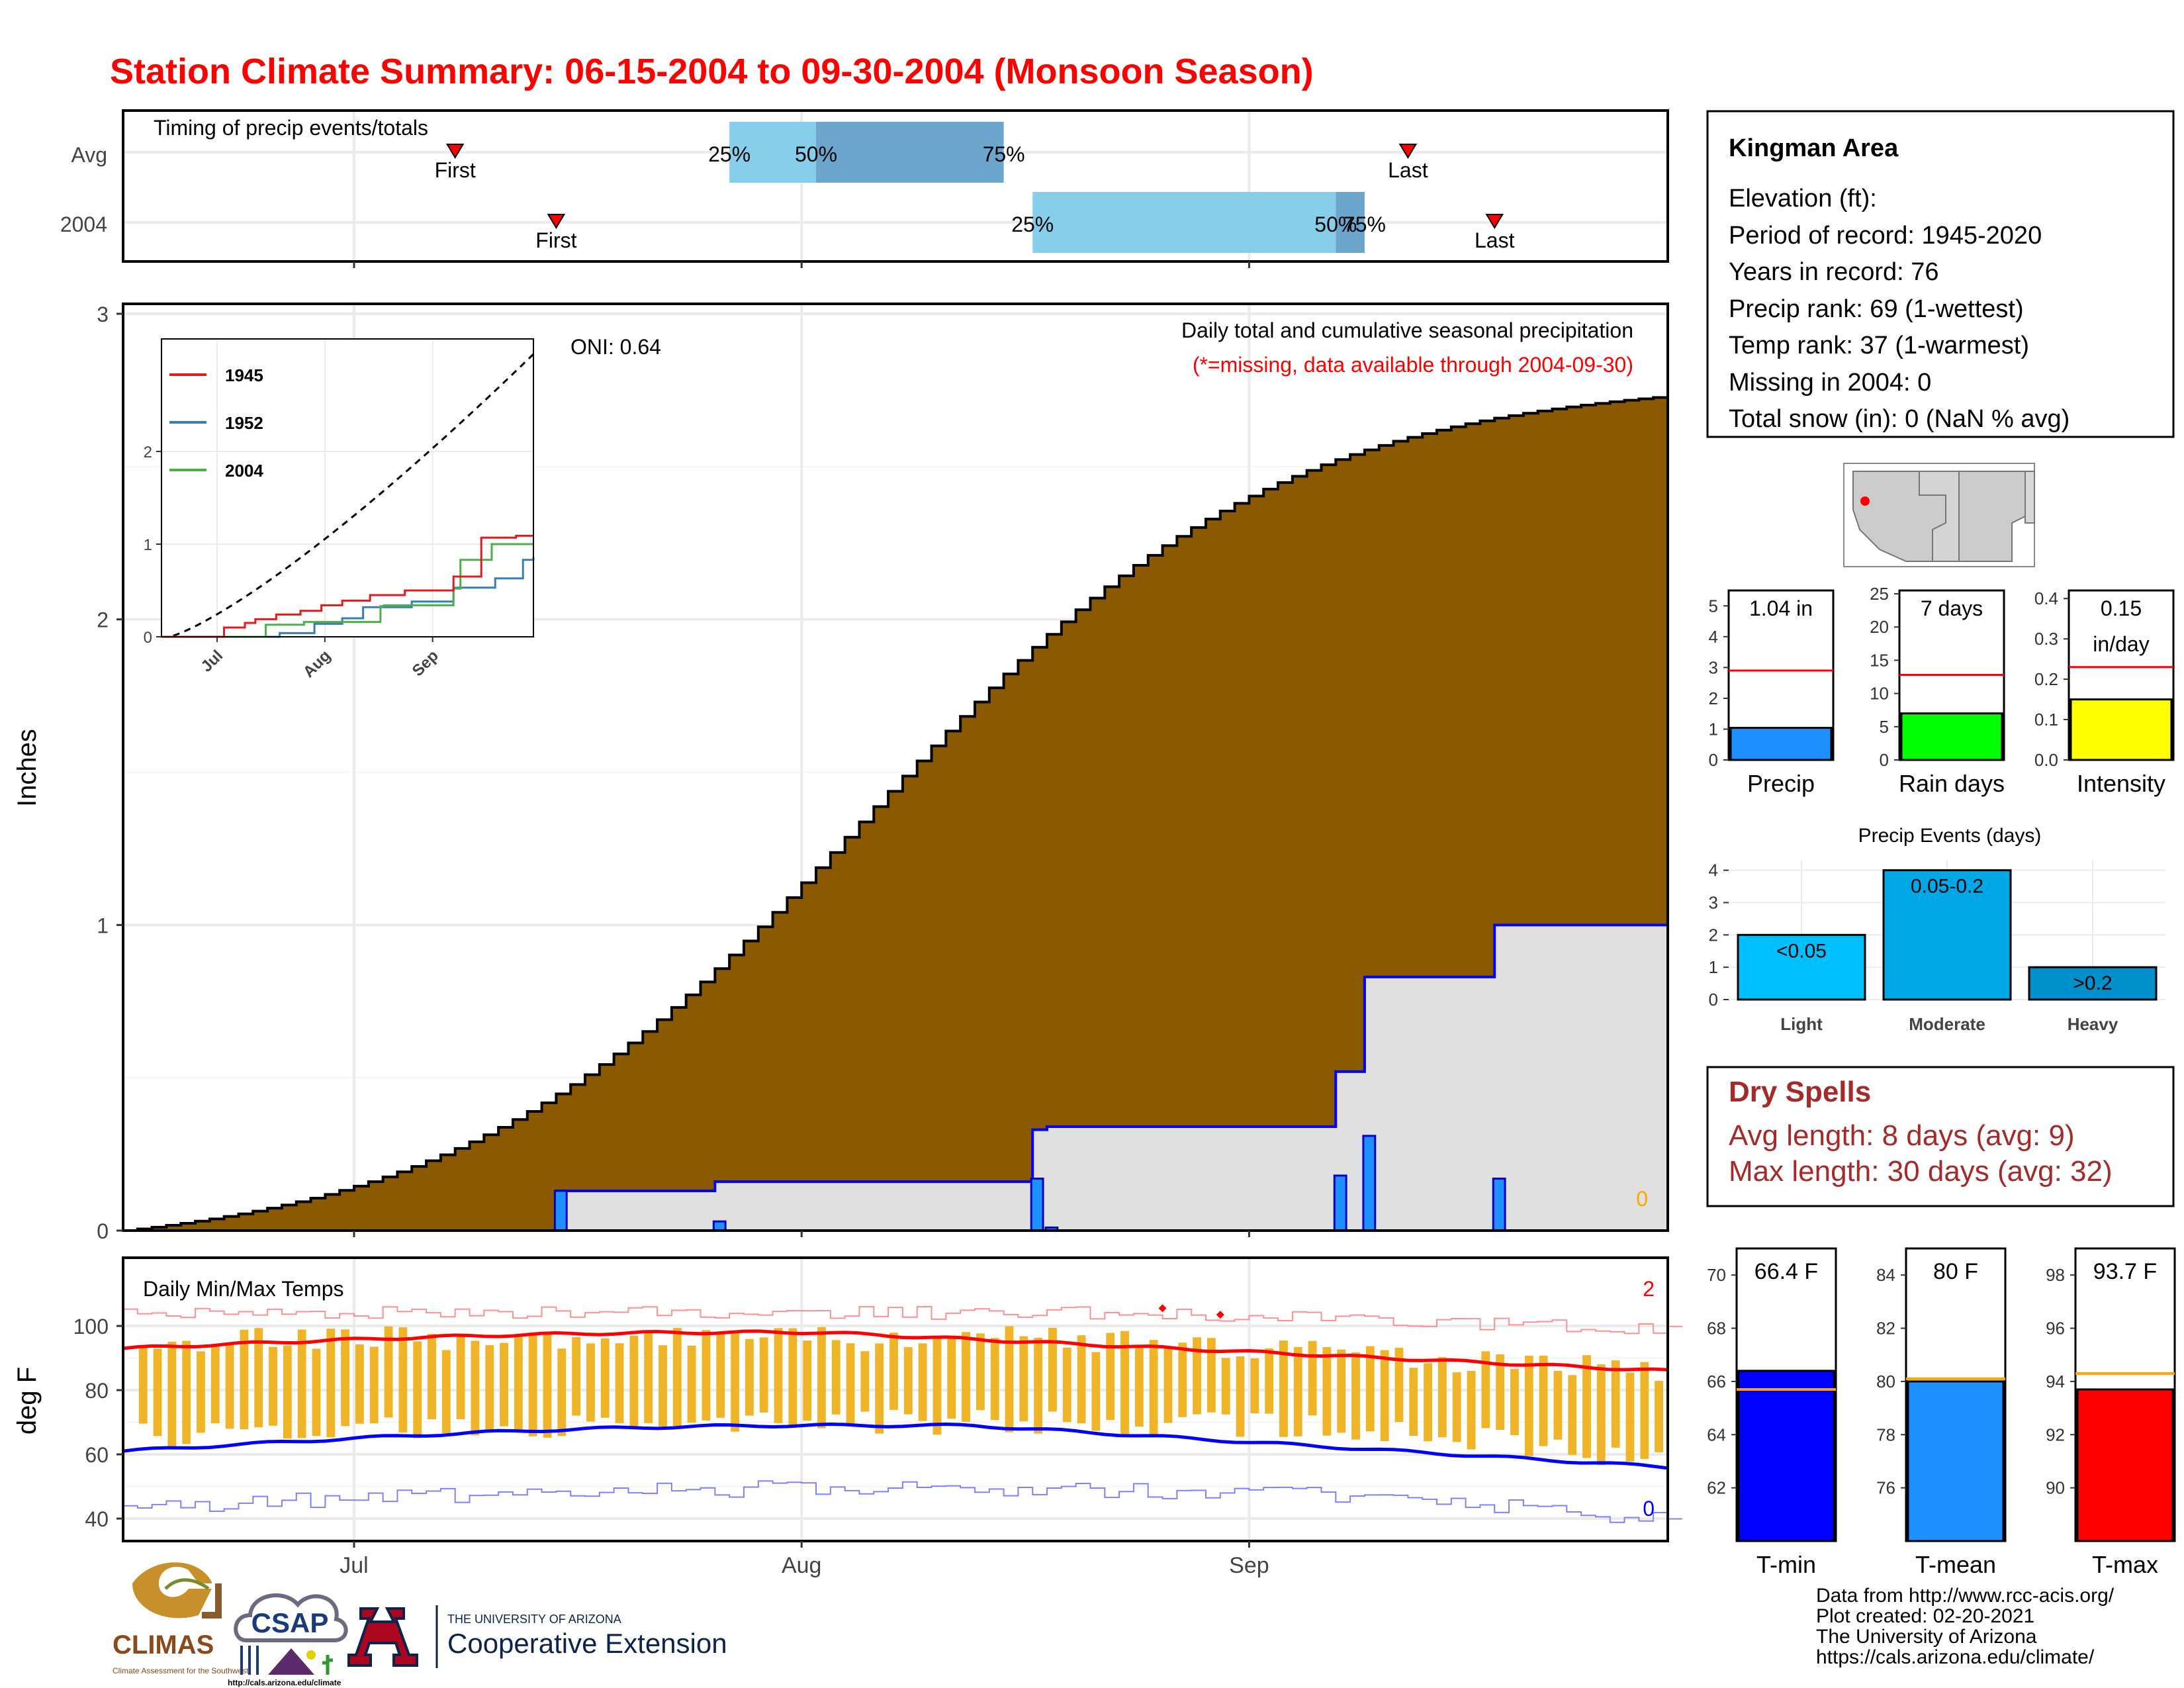  What do you see at coordinates (1786, 1456) in the screenshot?
I see `temp-bar-t-min` at bounding box center [1786, 1456].